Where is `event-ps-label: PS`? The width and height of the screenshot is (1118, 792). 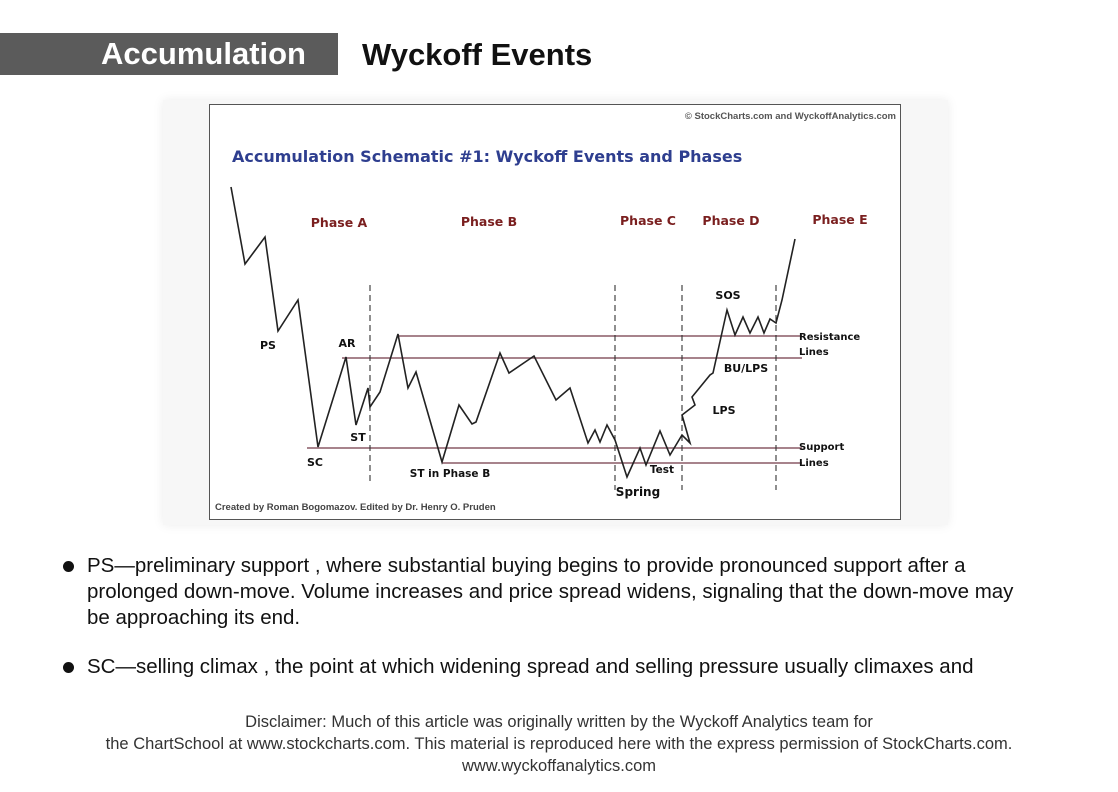
event-ps-label: PS is located at coordinates (268, 345).